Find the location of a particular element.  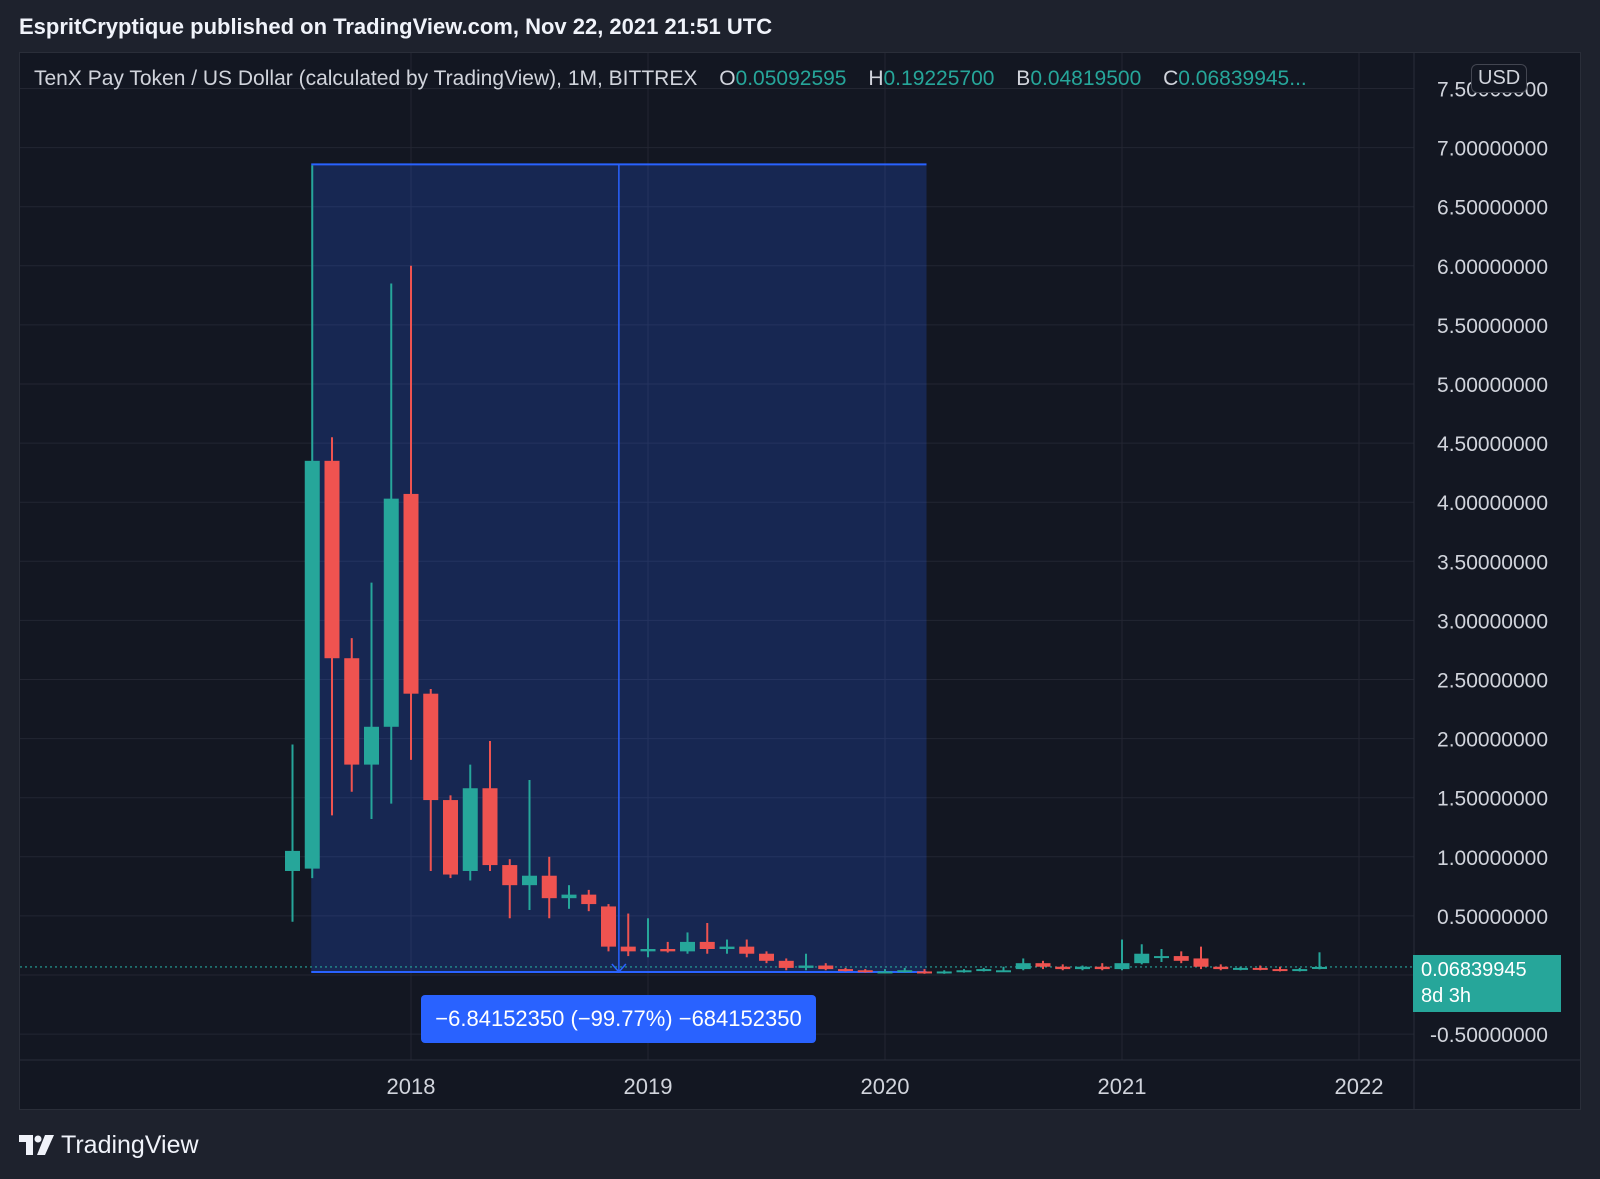

low-key: B is located at coordinates (1023, 78).